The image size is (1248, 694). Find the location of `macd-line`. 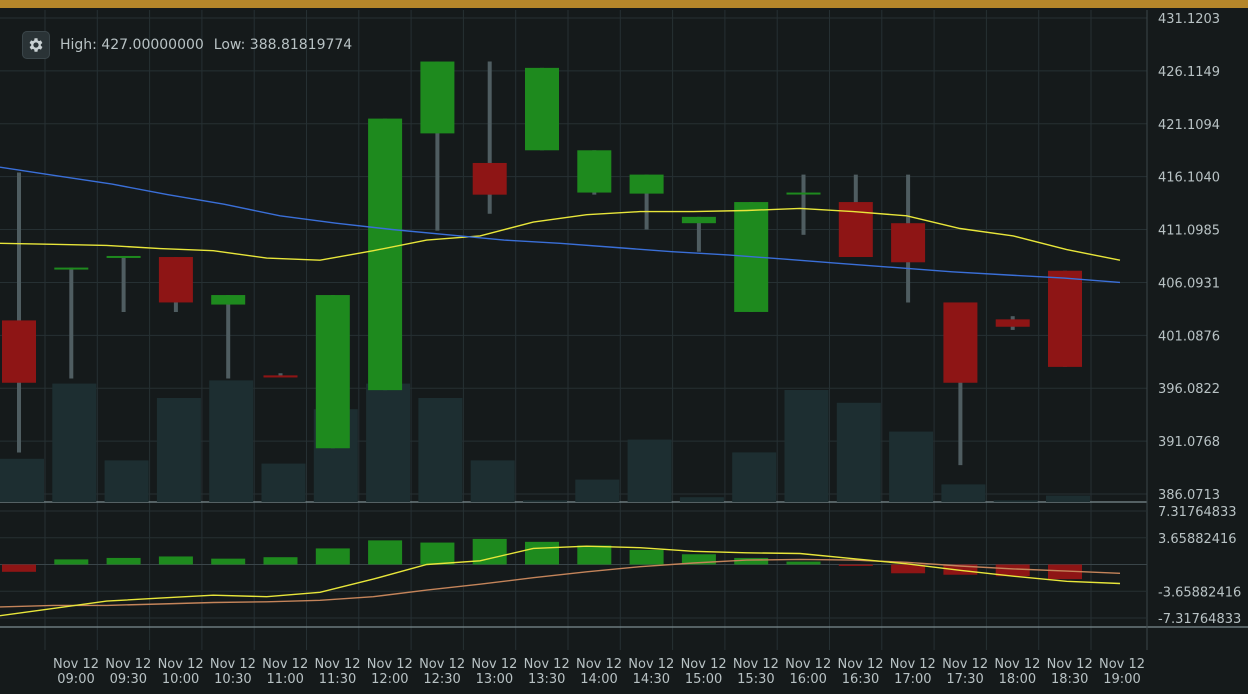

macd-line is located at coordinates (560, 581).